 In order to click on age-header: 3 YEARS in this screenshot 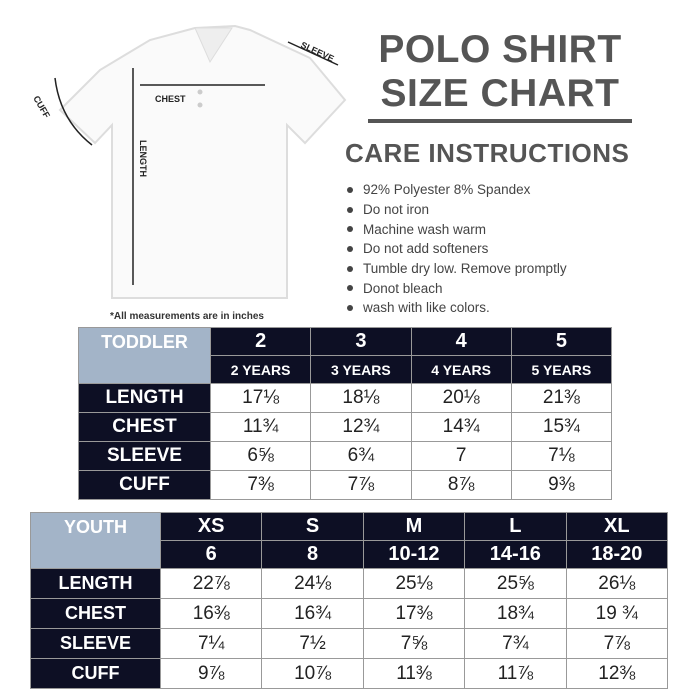, I will do `click(361, 369)`.